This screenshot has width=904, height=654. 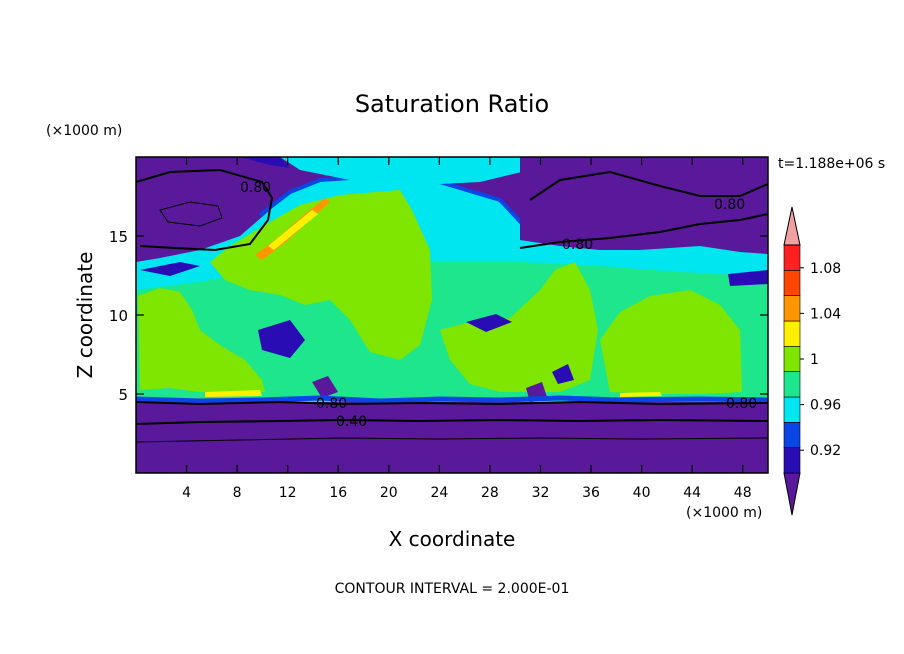 I want to click on x-tick-label-6: 28, so click(x=490, y=493).